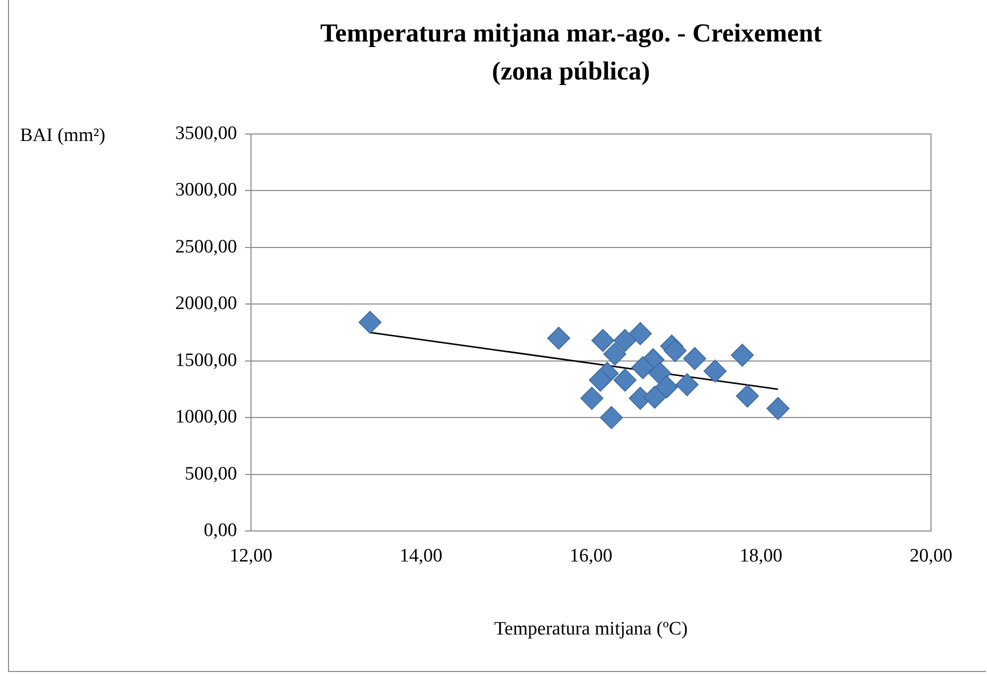 The width and height of the screenshot is (987, 675). What do you see at coordinates (206, 190) in the screenshot?
I see `y-tick-label: 3000,00` at bounding box center [206, 190].